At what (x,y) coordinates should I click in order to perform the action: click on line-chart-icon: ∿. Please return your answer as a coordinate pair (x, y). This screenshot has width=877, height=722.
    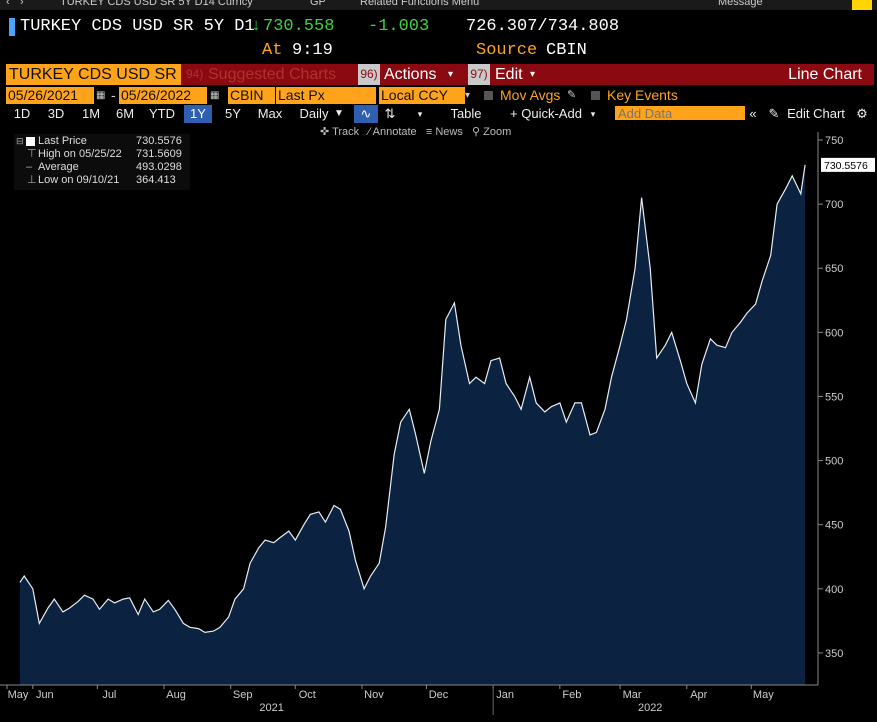
    Looking at the image, I should click on (366, 114).